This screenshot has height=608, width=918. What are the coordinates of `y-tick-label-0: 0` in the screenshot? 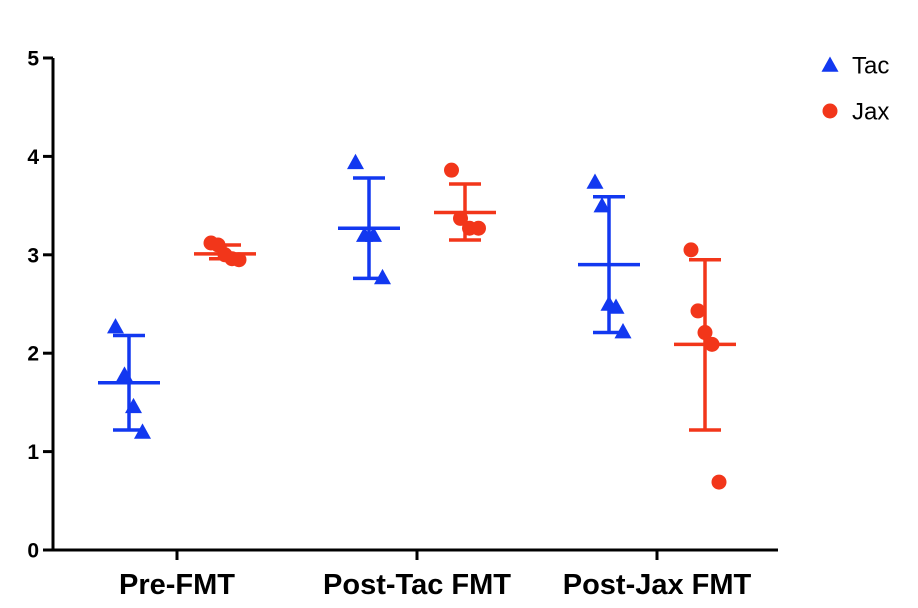 It's located at (33, 551).